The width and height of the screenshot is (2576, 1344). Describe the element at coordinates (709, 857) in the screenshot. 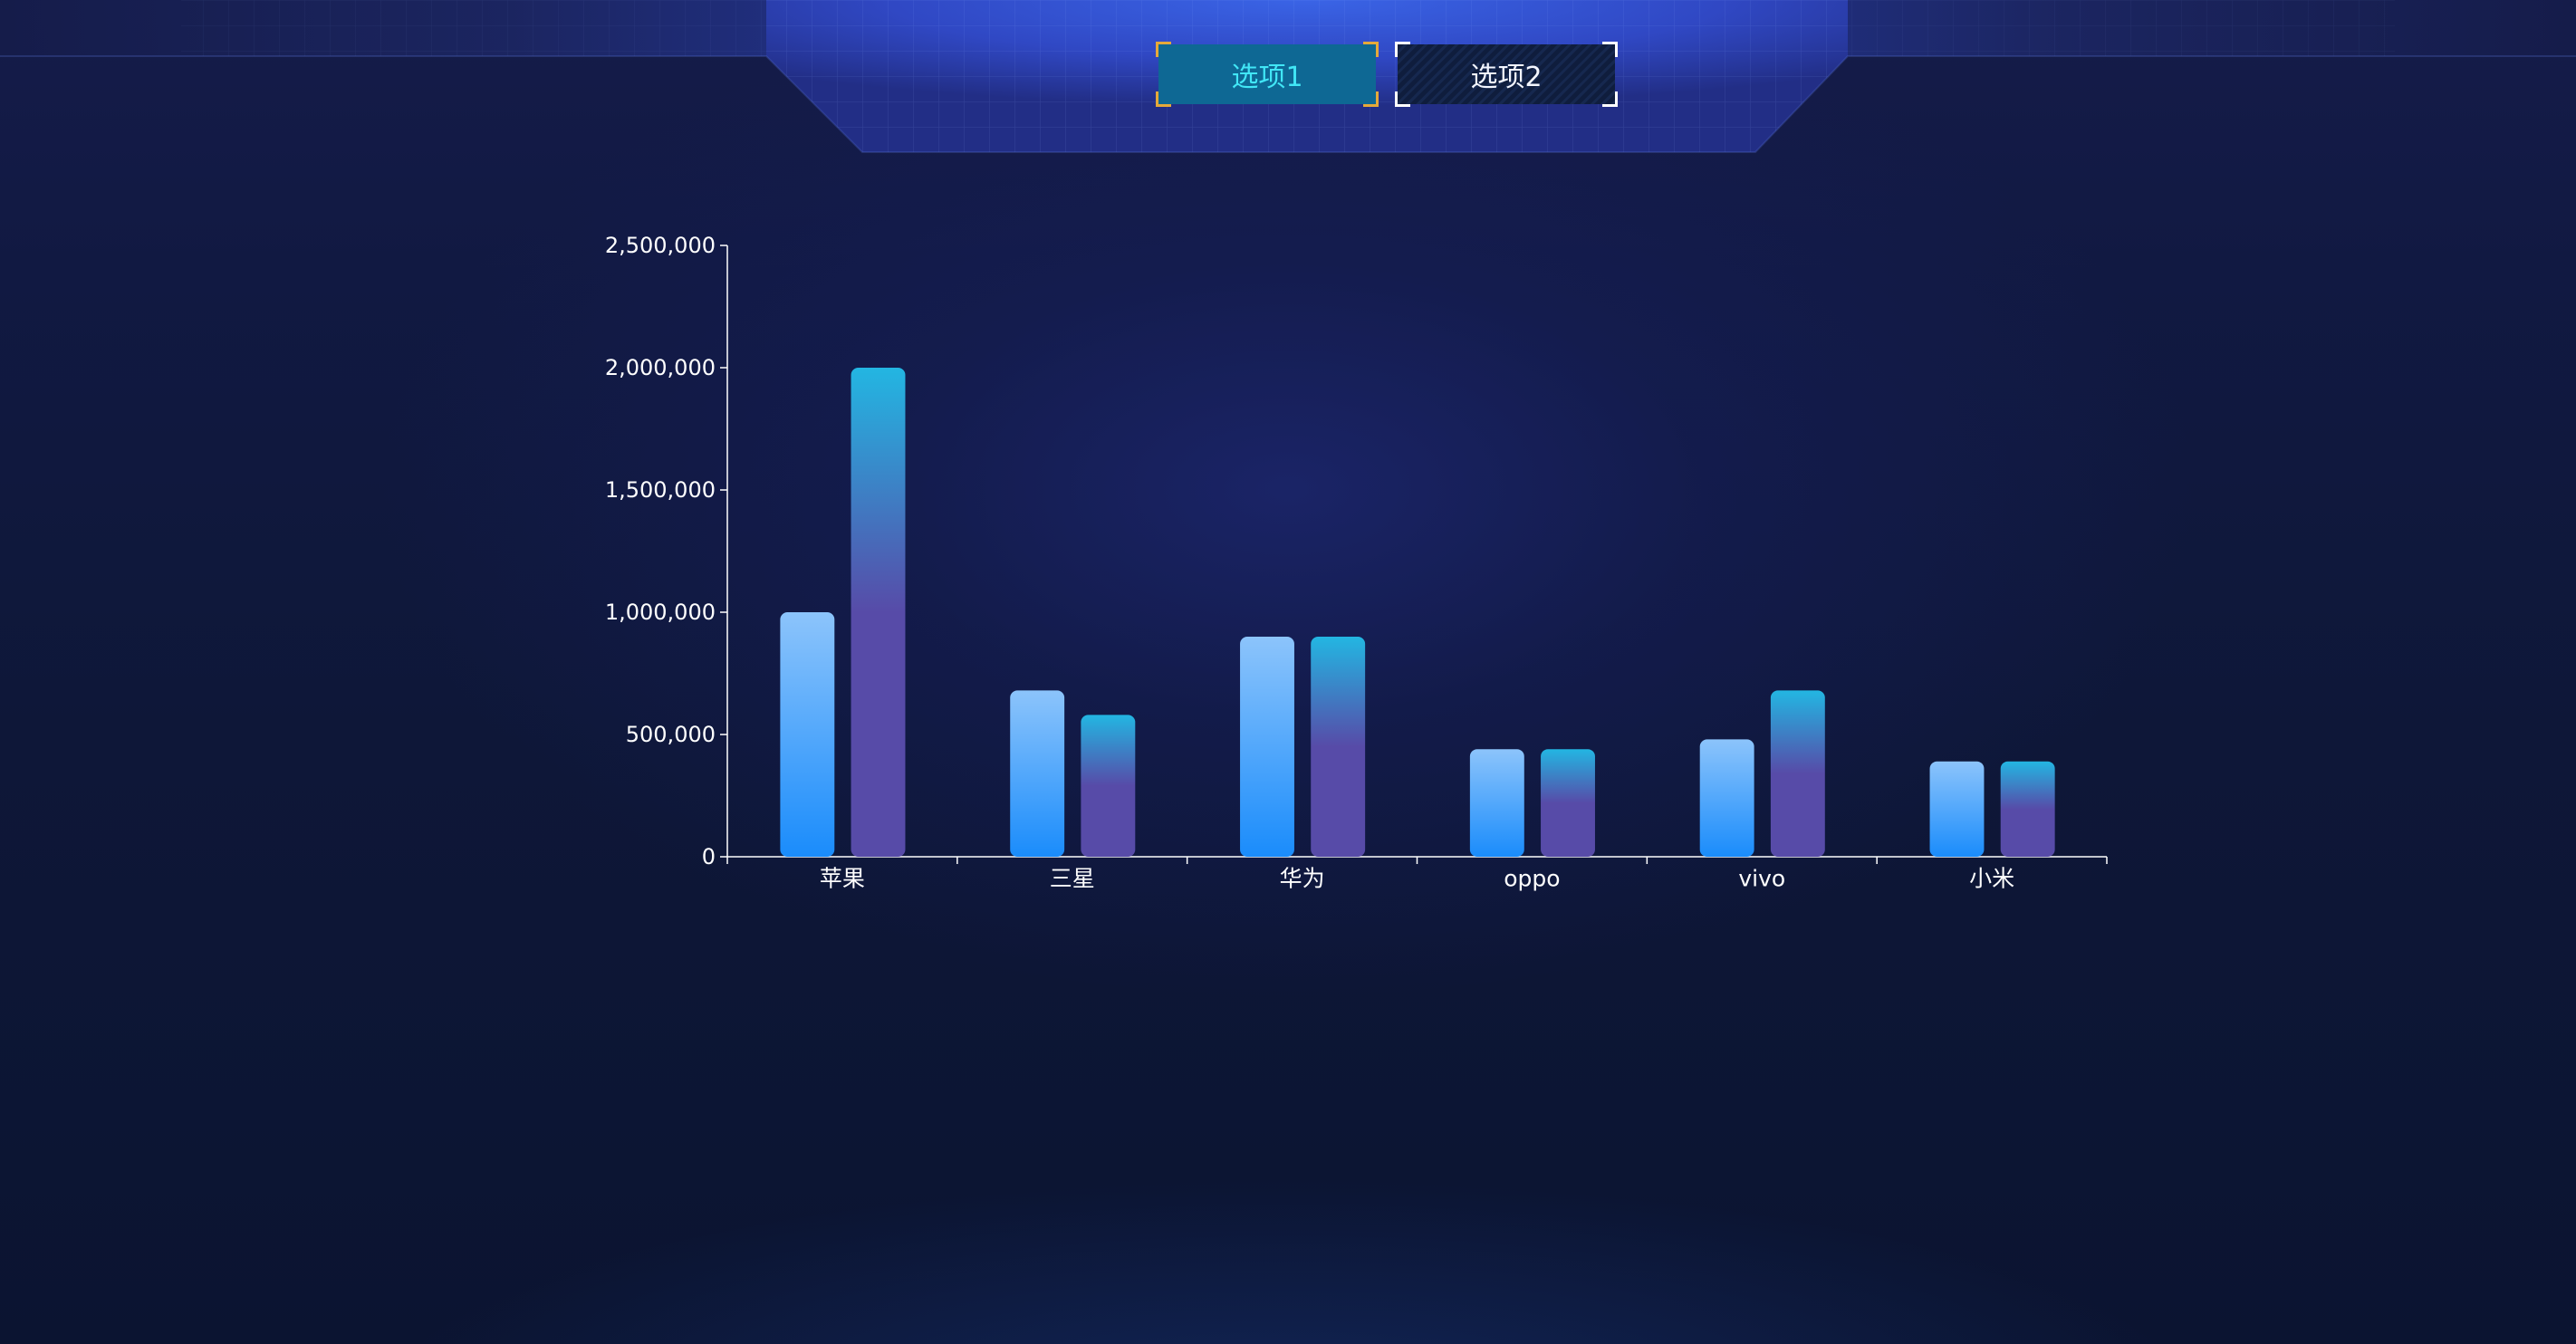

I see `y-tick-label: 0` at that location.